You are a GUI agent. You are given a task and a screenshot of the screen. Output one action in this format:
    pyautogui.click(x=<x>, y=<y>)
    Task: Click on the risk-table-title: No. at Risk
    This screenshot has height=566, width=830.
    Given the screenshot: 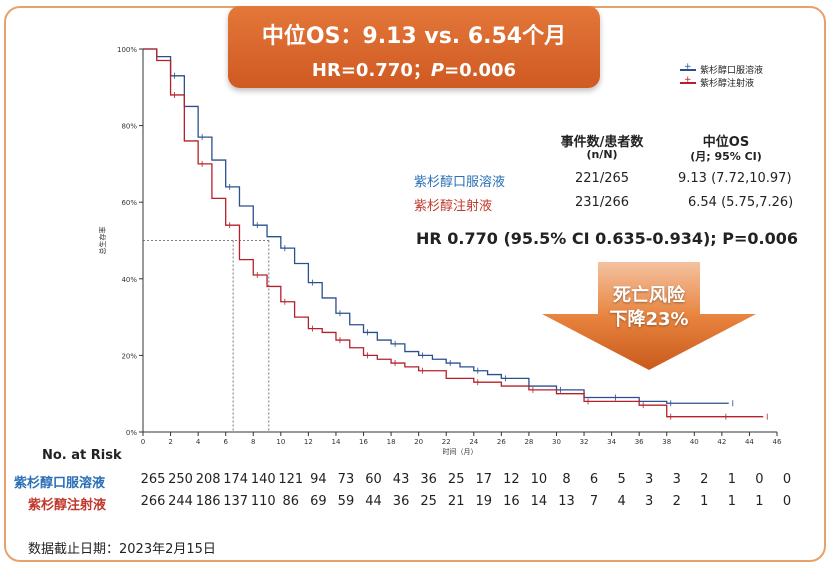 What is the action you would take?
    pyautogui.click(x=82, y=455)
    